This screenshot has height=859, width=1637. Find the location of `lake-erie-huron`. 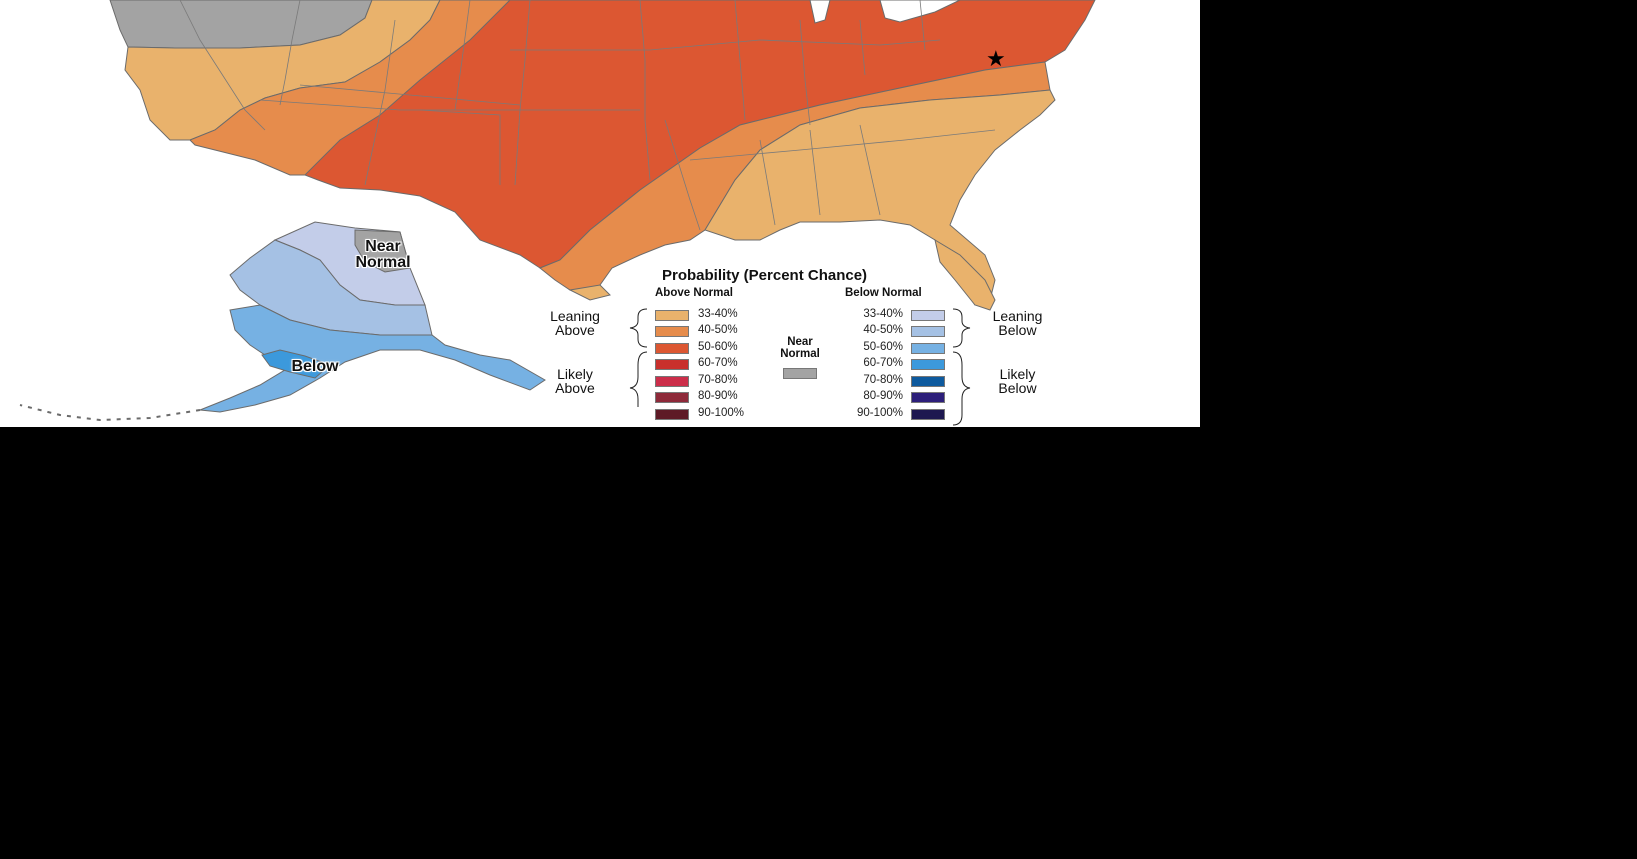

lake-erie-huron is located at coordinates (920, 11).